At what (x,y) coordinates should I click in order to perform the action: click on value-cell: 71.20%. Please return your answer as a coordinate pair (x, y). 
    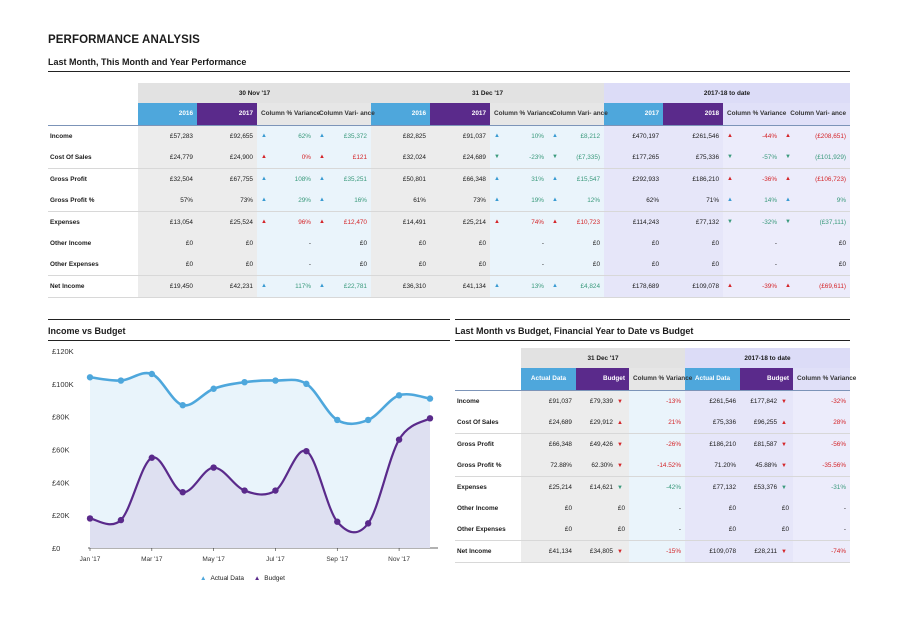
    Looking at the image, I should click on (713, 466).